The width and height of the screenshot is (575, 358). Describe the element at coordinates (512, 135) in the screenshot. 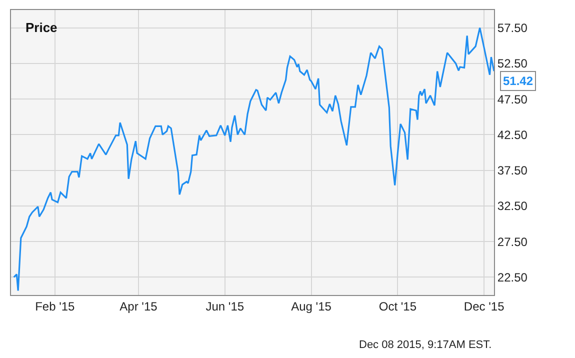

I see `y-tick-label: 42.50` at that location.